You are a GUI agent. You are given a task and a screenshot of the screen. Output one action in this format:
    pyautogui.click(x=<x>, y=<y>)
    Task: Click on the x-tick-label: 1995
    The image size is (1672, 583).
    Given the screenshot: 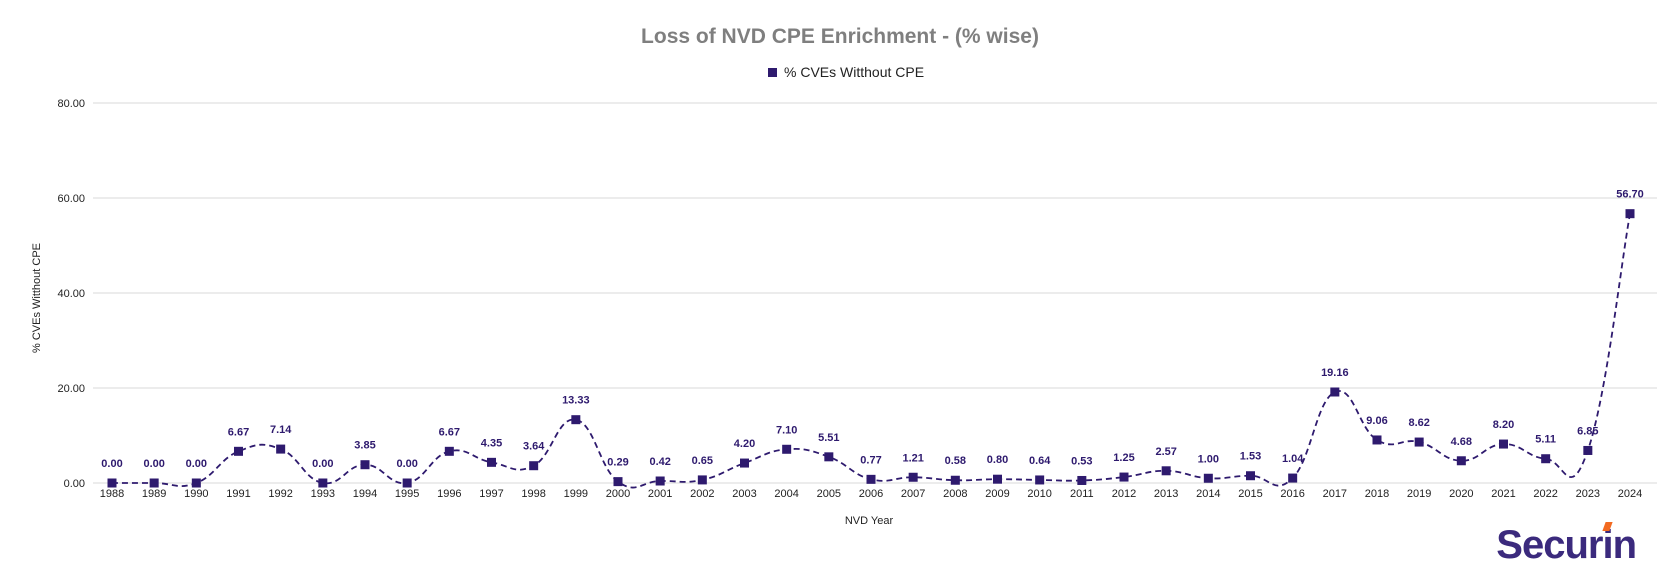 What is the action you would take?
    pyautogui.click(x=407, y=494)
    